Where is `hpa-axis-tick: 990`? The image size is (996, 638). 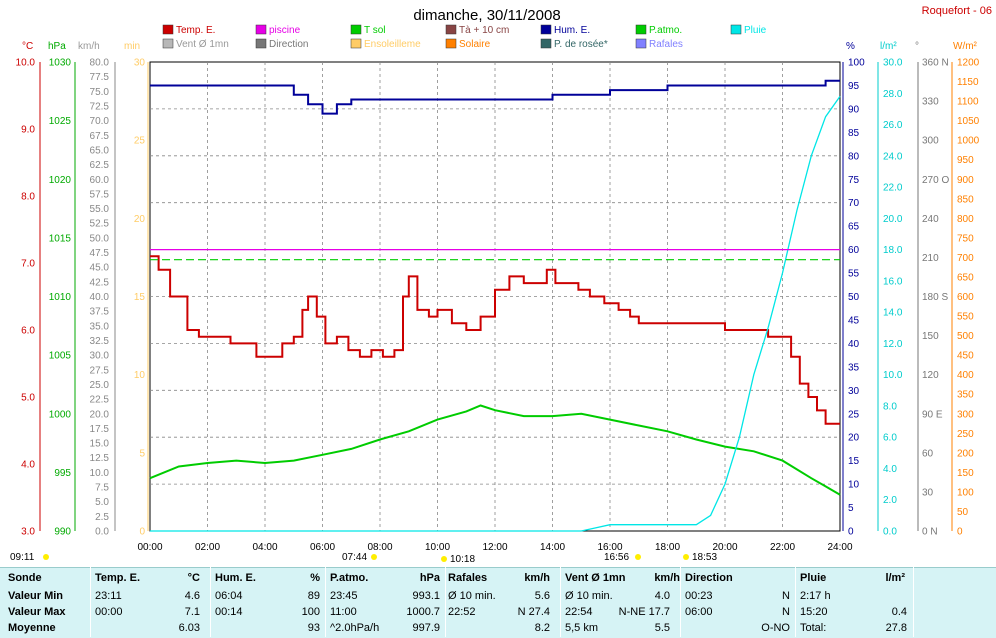 hpa-axis-tick: 990 is located at coordinates (62, 532).